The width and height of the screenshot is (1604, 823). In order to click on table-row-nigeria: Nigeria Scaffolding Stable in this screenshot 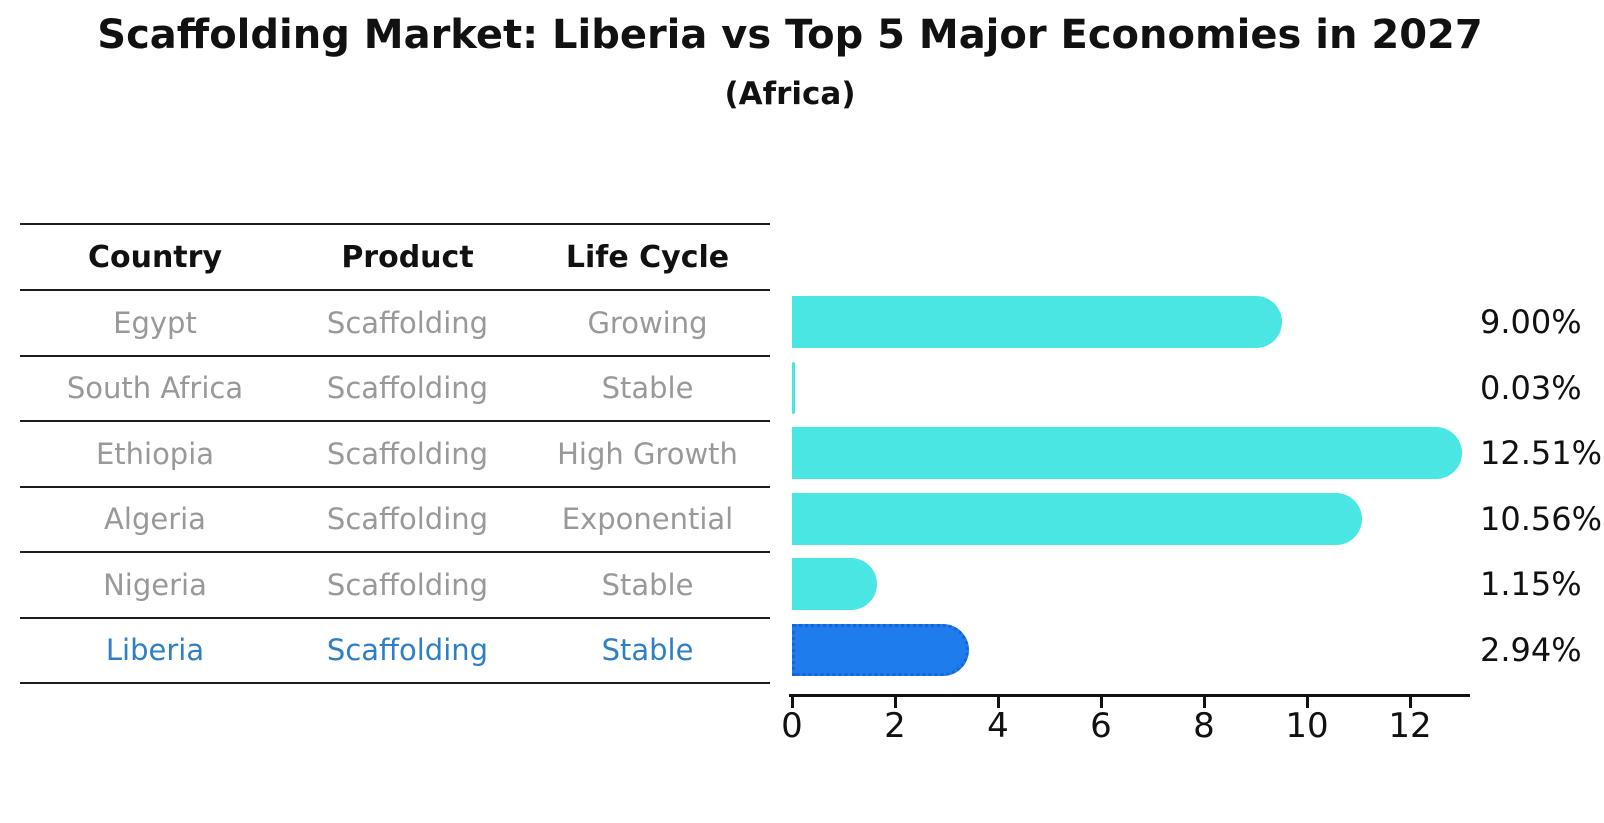, I will do `click(395, 586)`.